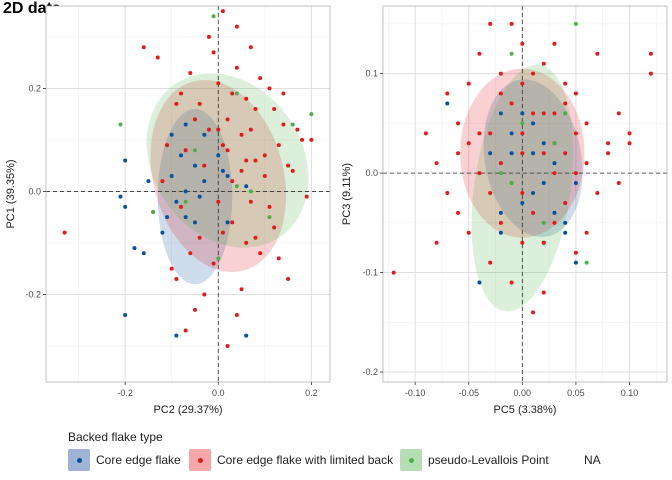 The height and width of the screenshot is (480, 672). I want to click on ellipse-pseudo-levallois-point, so click(227, 160).